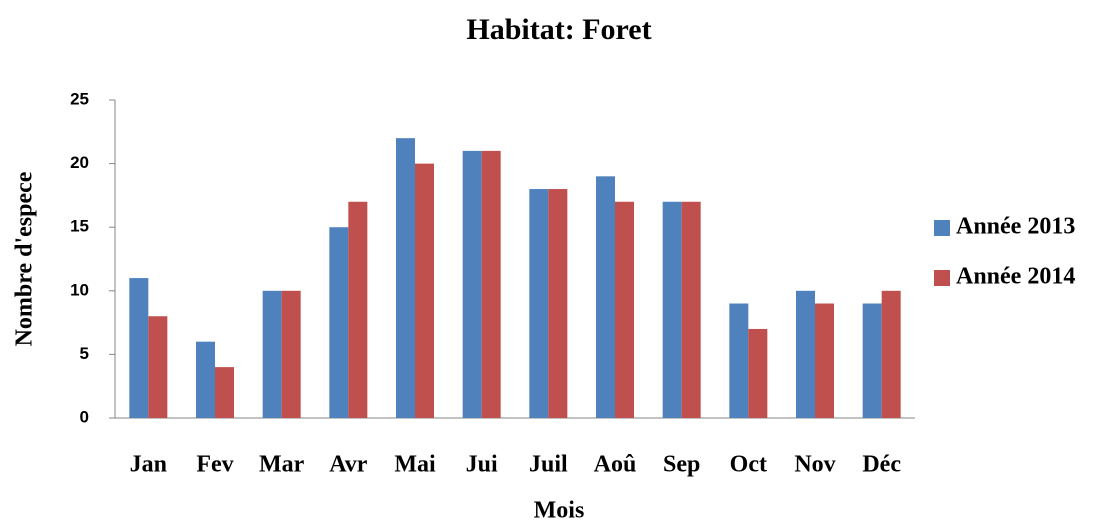 This screenshot has height=531, width=1118. Describe the element at coordinates (79, 162) in the screenshot. I see `y-tick-label: 20` at that location.